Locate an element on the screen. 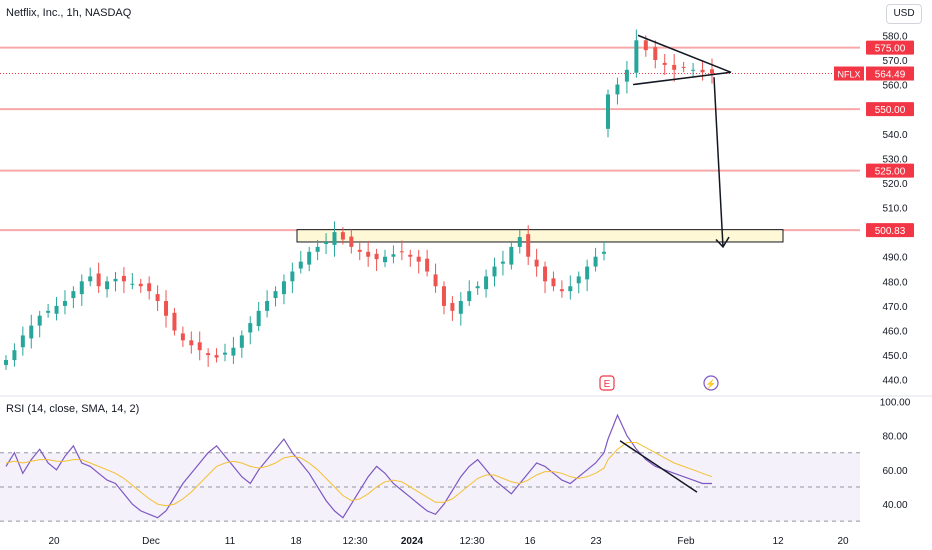 This screenshot has width=932, height=550. last-price-value: 564.49 is located at coordinates (890, 75).